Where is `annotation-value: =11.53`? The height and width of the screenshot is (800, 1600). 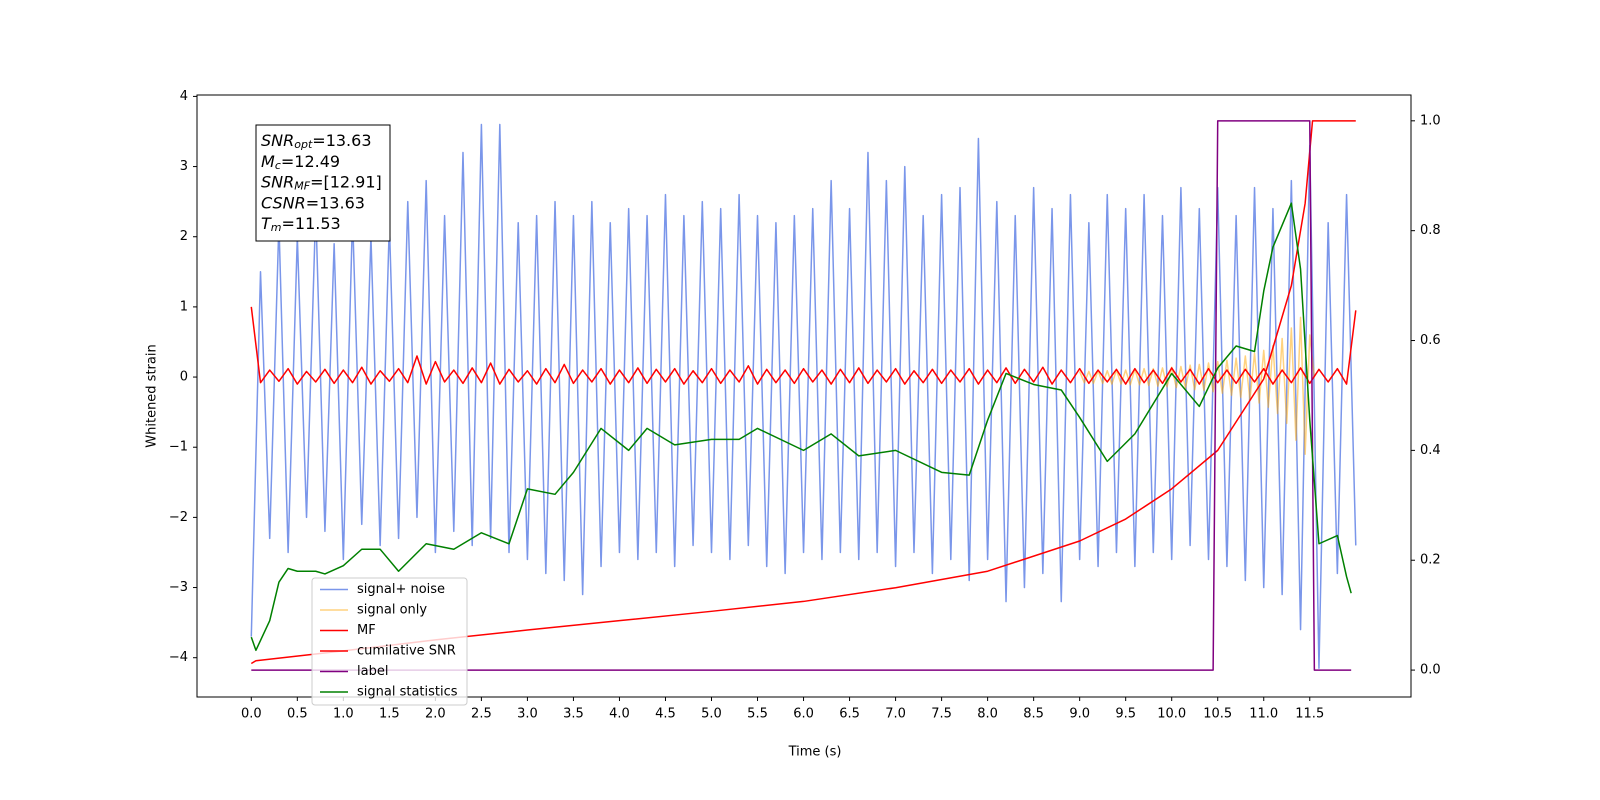 annotation-value: =11.53 is located at coordinates (311, 223).